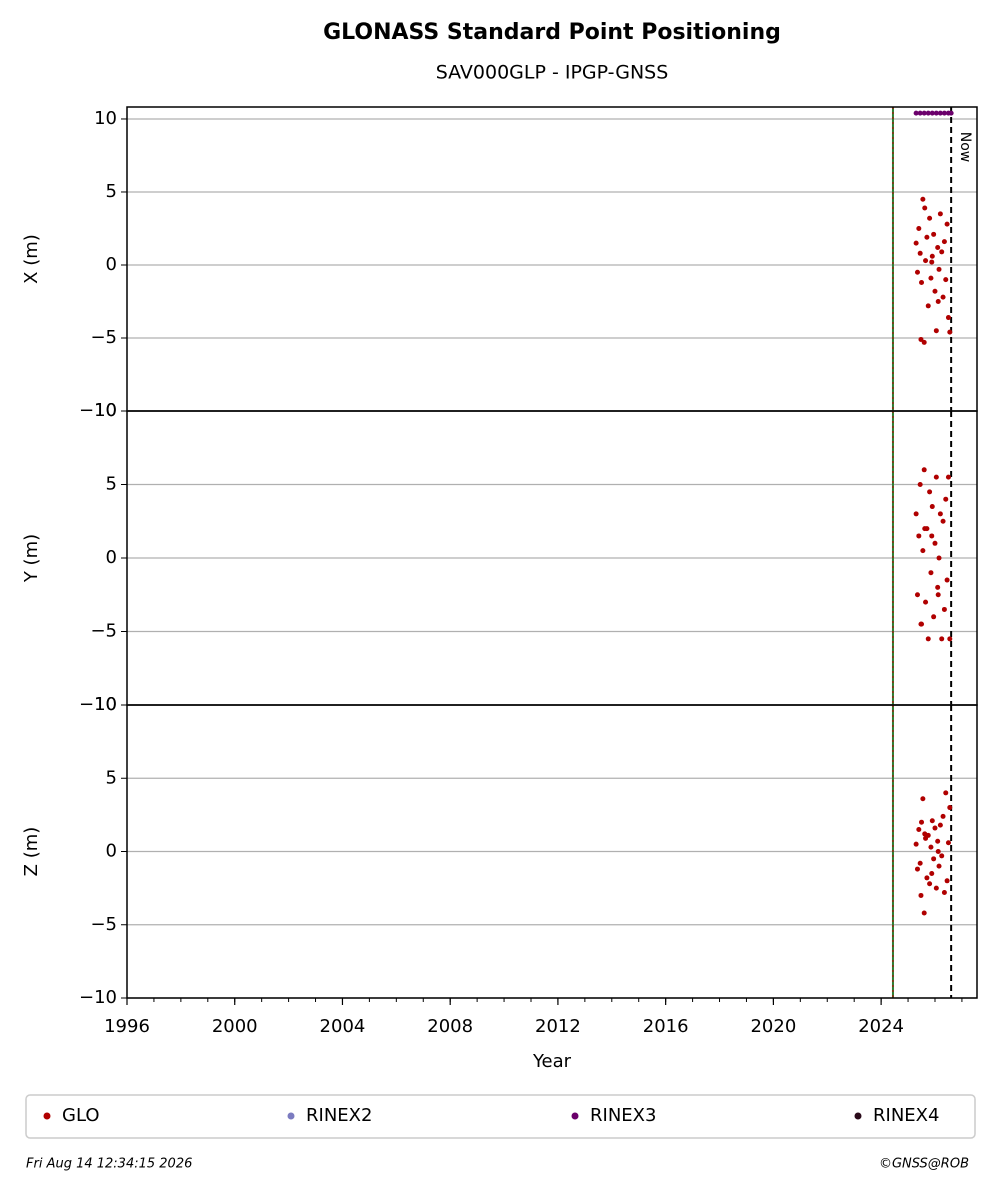 The width and height of the screenshot is (997, 1194). Describe the element at coordinates (31, 558) in the screenshot. I see `y-axis-label: Y (m)` at that location.